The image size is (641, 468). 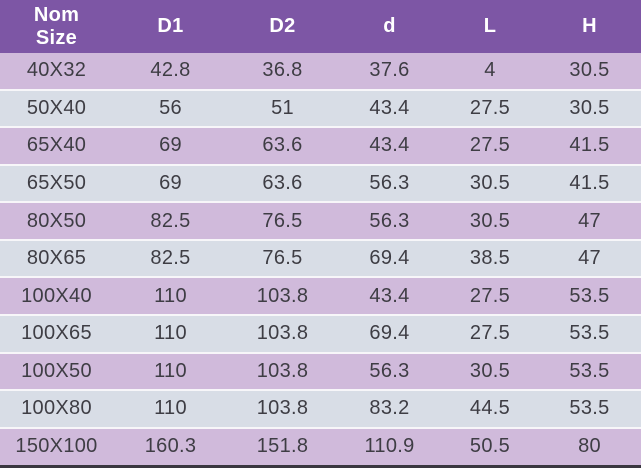 What do you see at coordinates (56, 372) in the screenshot?
I see `cell-nom-size: 100X50` at bounding box center [56, 372].